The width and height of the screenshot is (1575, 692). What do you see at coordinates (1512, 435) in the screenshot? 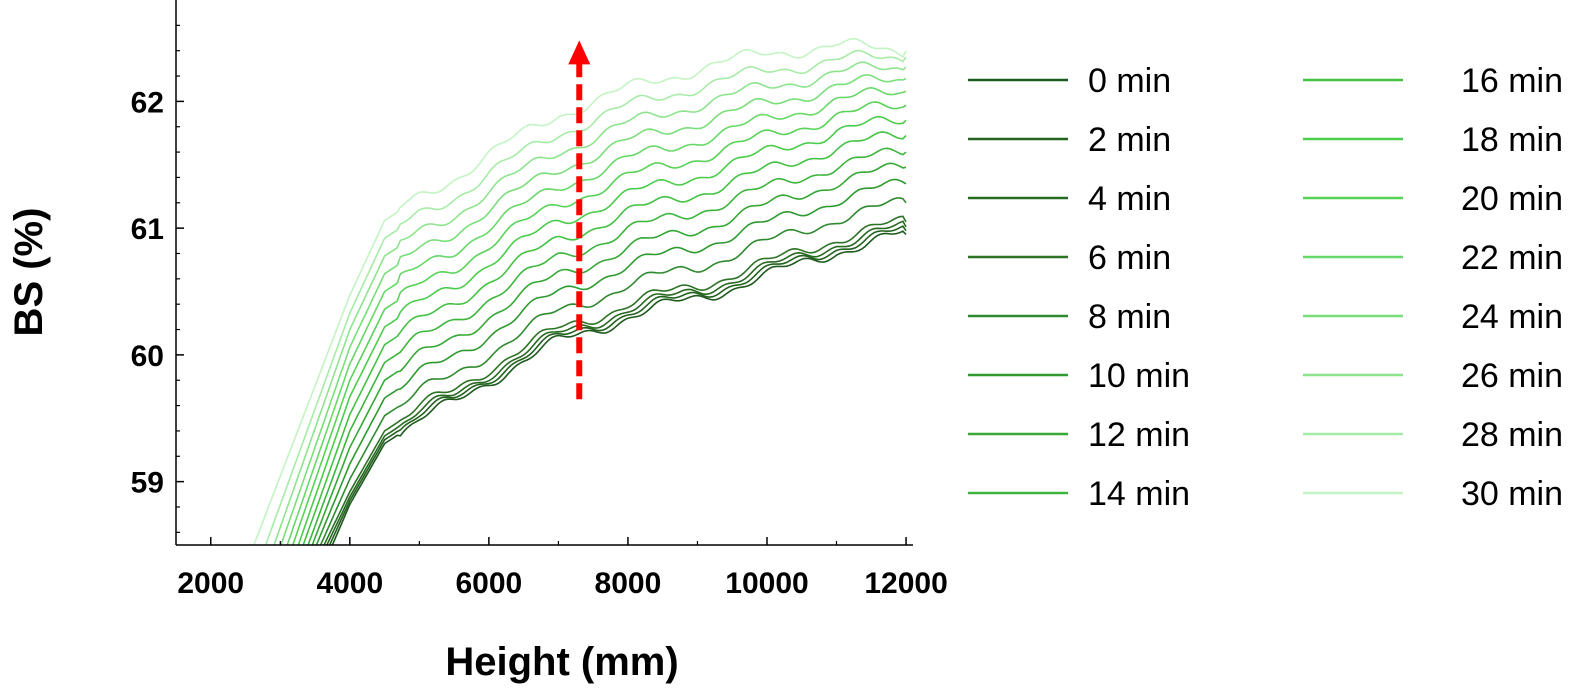
I see `legend-label: 28 min` at bounding box center [1512, 435].